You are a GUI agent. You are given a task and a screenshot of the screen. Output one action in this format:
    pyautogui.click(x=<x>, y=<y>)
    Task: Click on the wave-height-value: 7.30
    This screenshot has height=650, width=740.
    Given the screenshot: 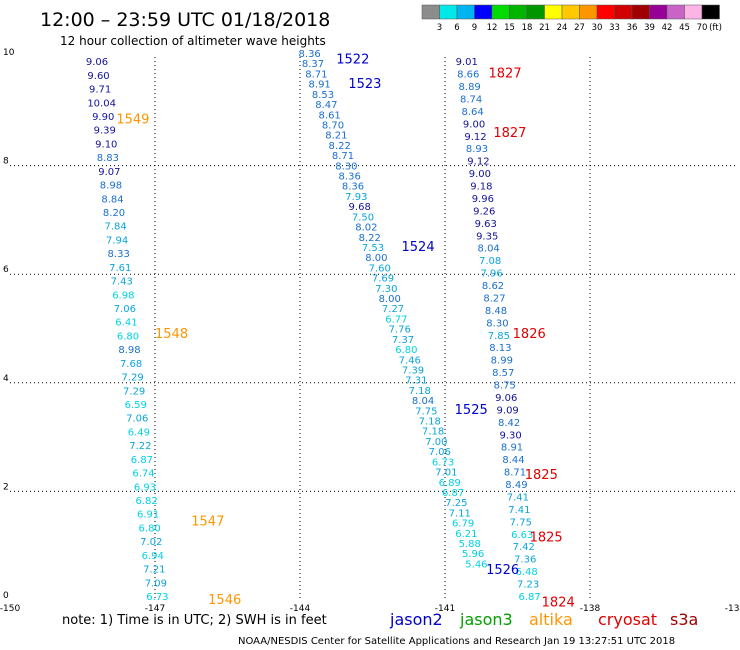 What is the action you would take?
    pyautogui.click(x=386, y=289)
    